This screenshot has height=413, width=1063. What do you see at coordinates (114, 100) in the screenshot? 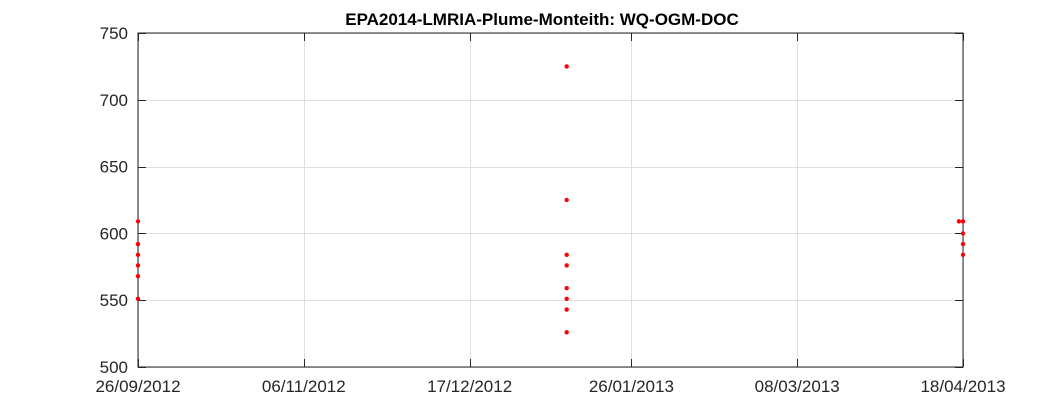
I see `y-tick-label: 700` at bounding box center [114, 100].